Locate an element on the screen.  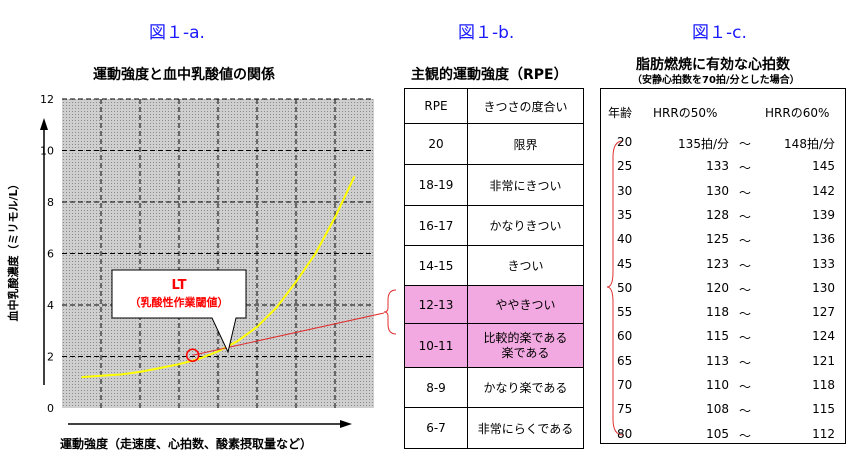
table-row: 65 113 ～ 121 is located at coordinates (723, 365).